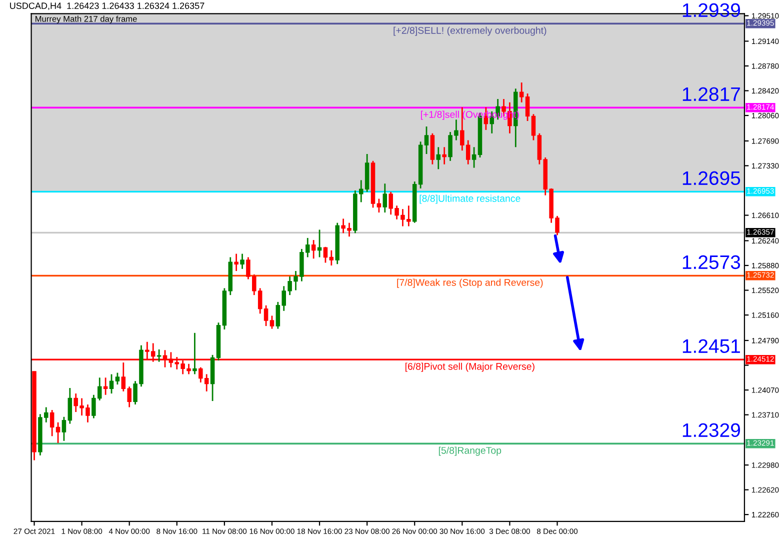 The width and height of the screenshot is (782, 546). What do you see at coordinates (711, 430) in the screenshot?
I see `annotation: 1.2329` at bounding box center [711, 430].